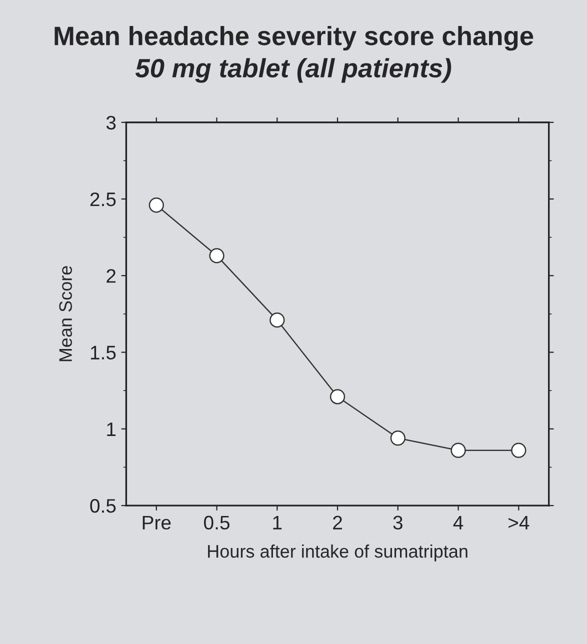  Describe the element at coordinates (519, 523) in the screenshot. I see `x-tick-label: >4` at that location.